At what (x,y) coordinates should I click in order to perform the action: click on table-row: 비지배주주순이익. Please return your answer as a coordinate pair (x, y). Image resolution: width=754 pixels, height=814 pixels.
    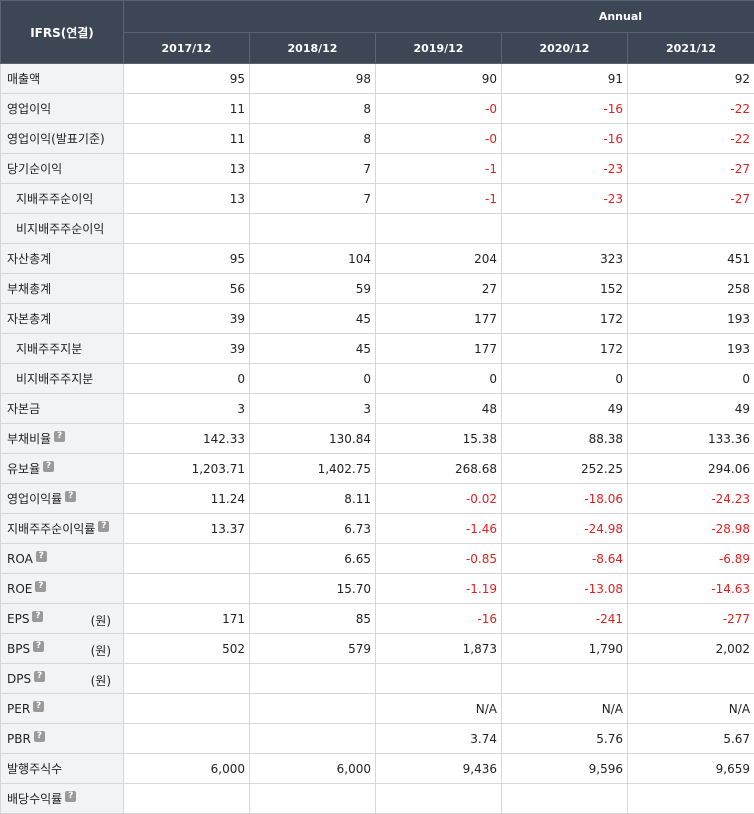
    Looking at the image, I should click on (377, 229).